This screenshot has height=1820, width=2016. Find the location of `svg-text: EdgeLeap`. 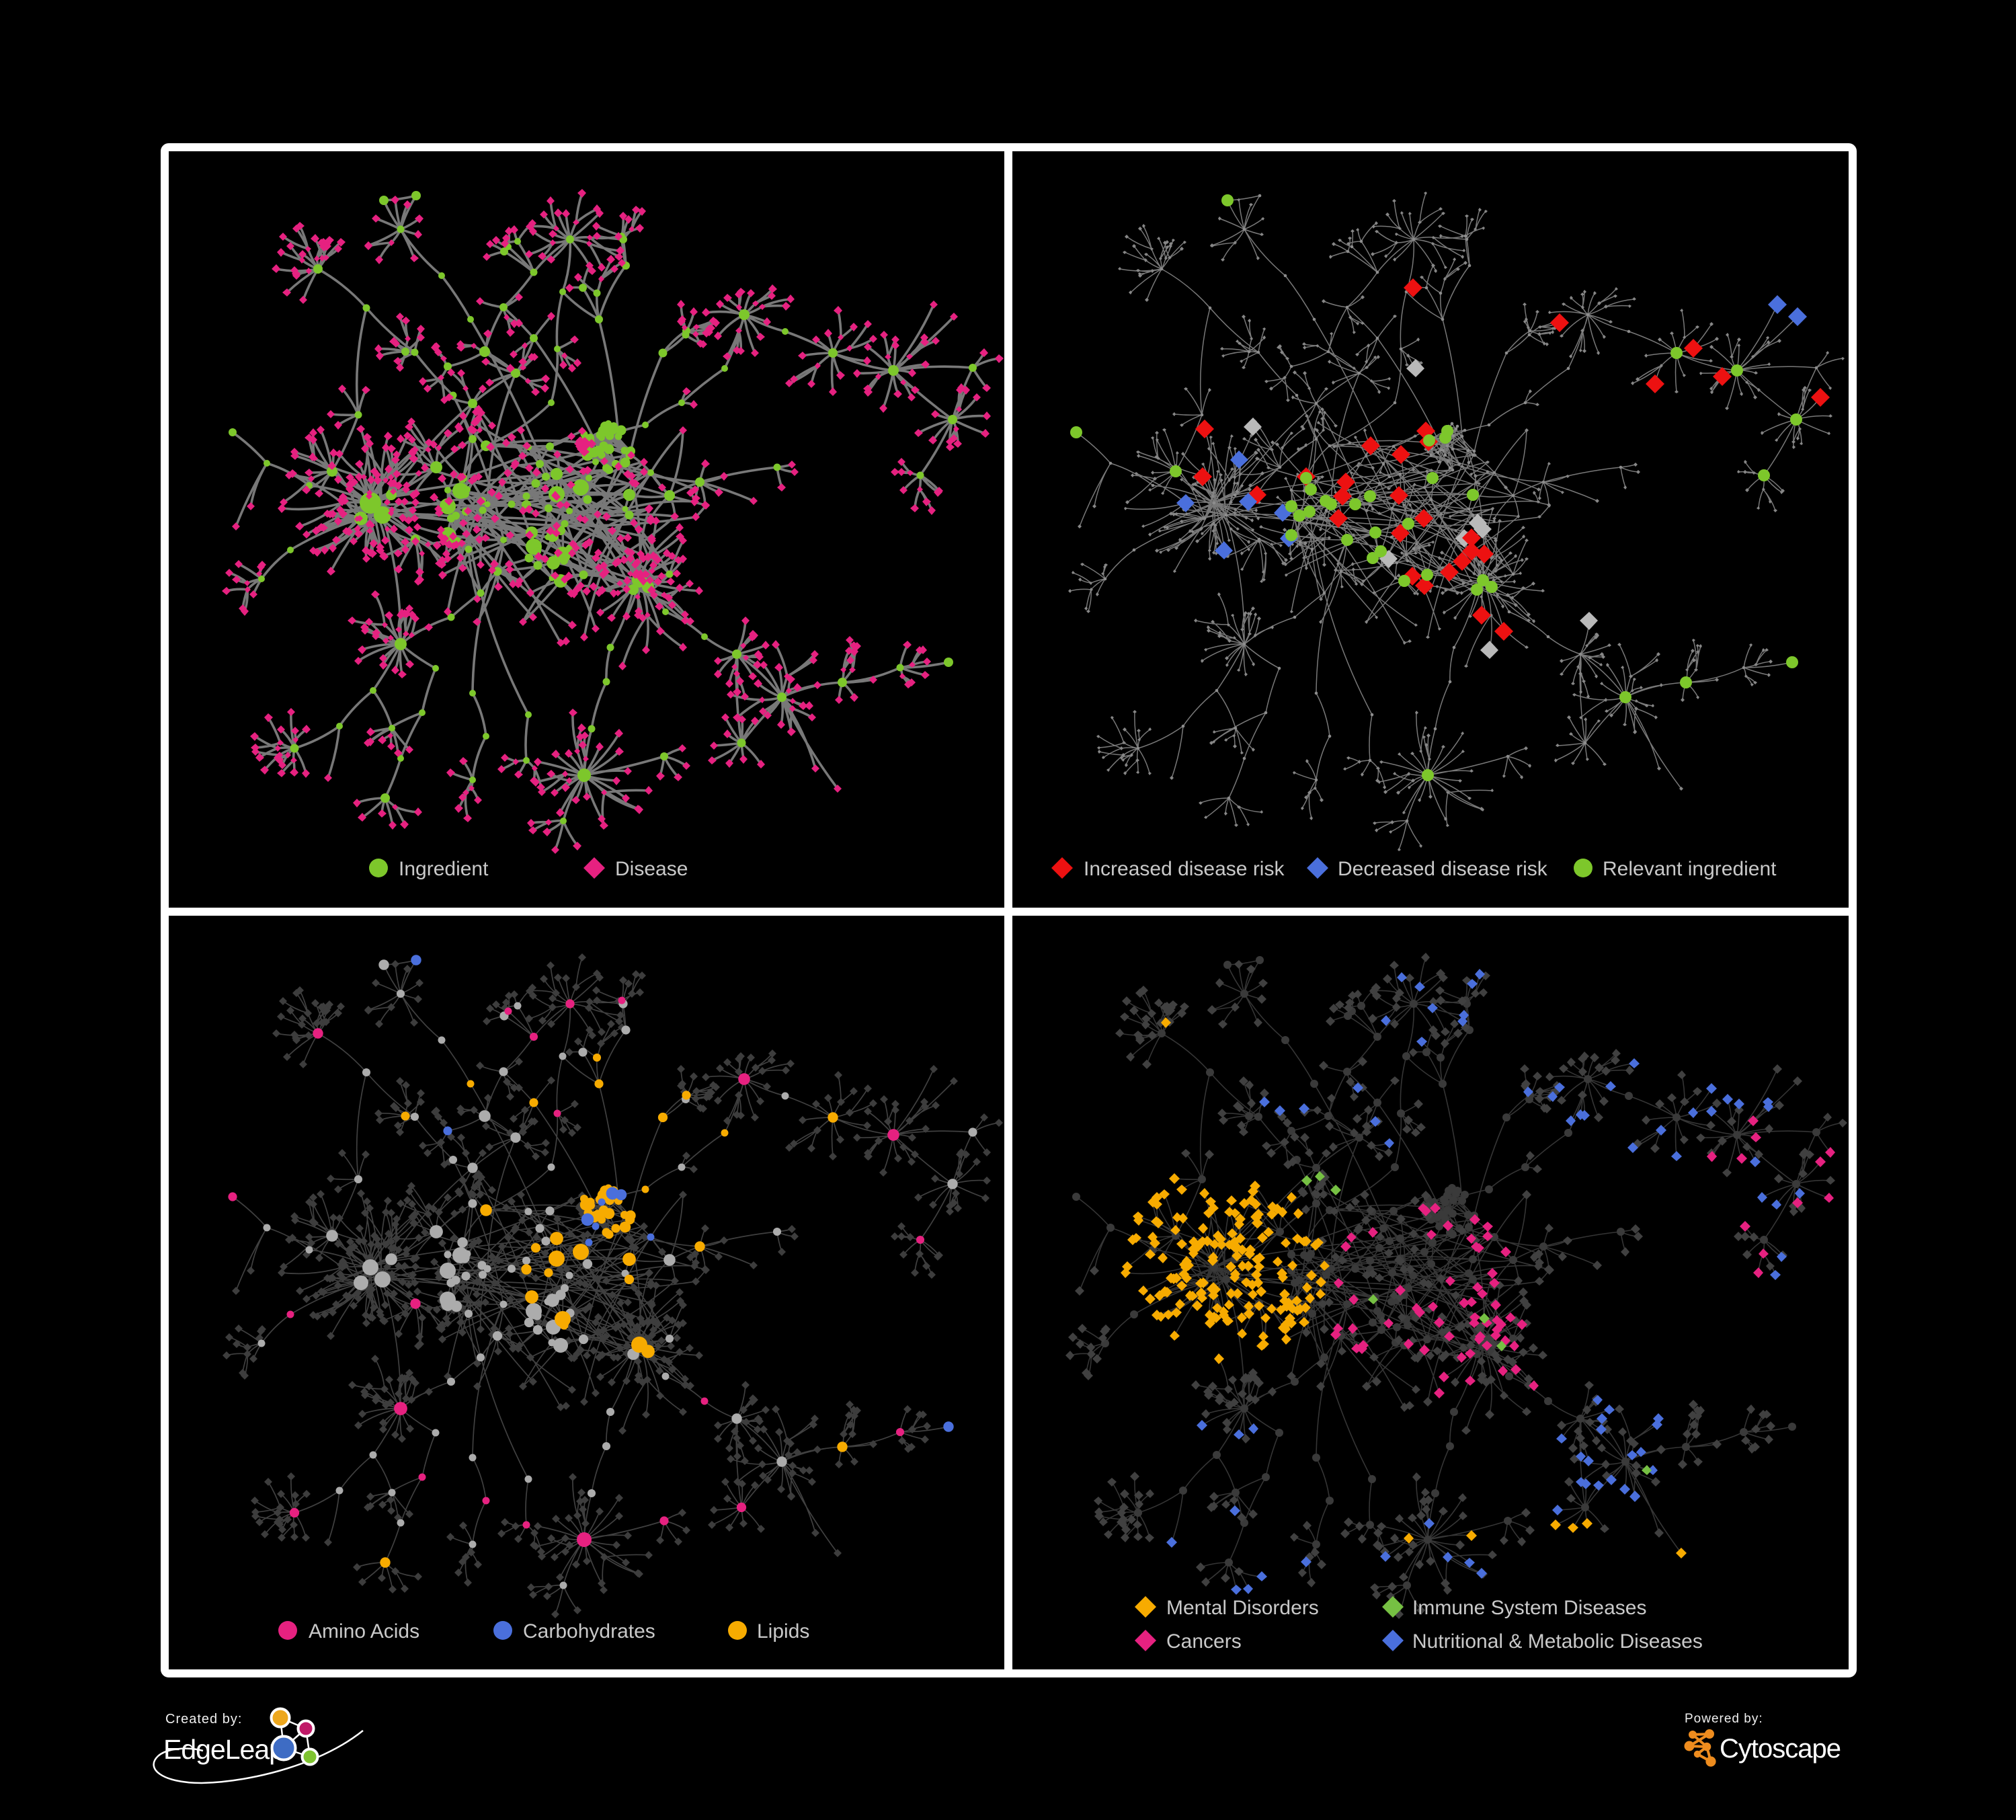

svg-text: EdgeLeap is located at coordinates (223, 1749).